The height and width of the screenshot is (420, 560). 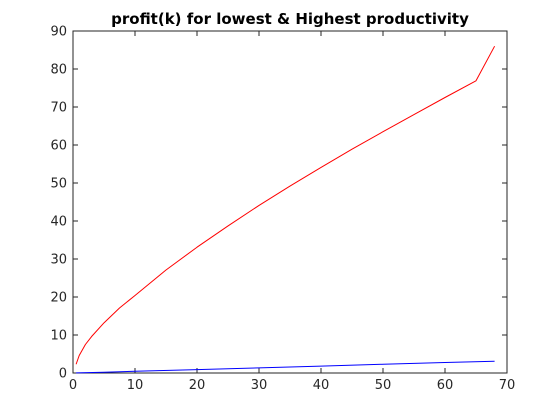 I want to click on y-tick-label: 50, so click(x=58, y=184).